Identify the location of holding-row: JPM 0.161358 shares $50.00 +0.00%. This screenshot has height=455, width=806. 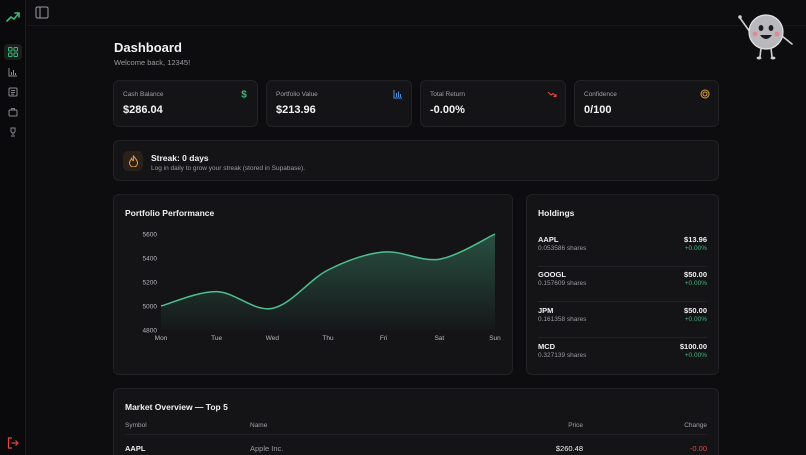
(622, 321).